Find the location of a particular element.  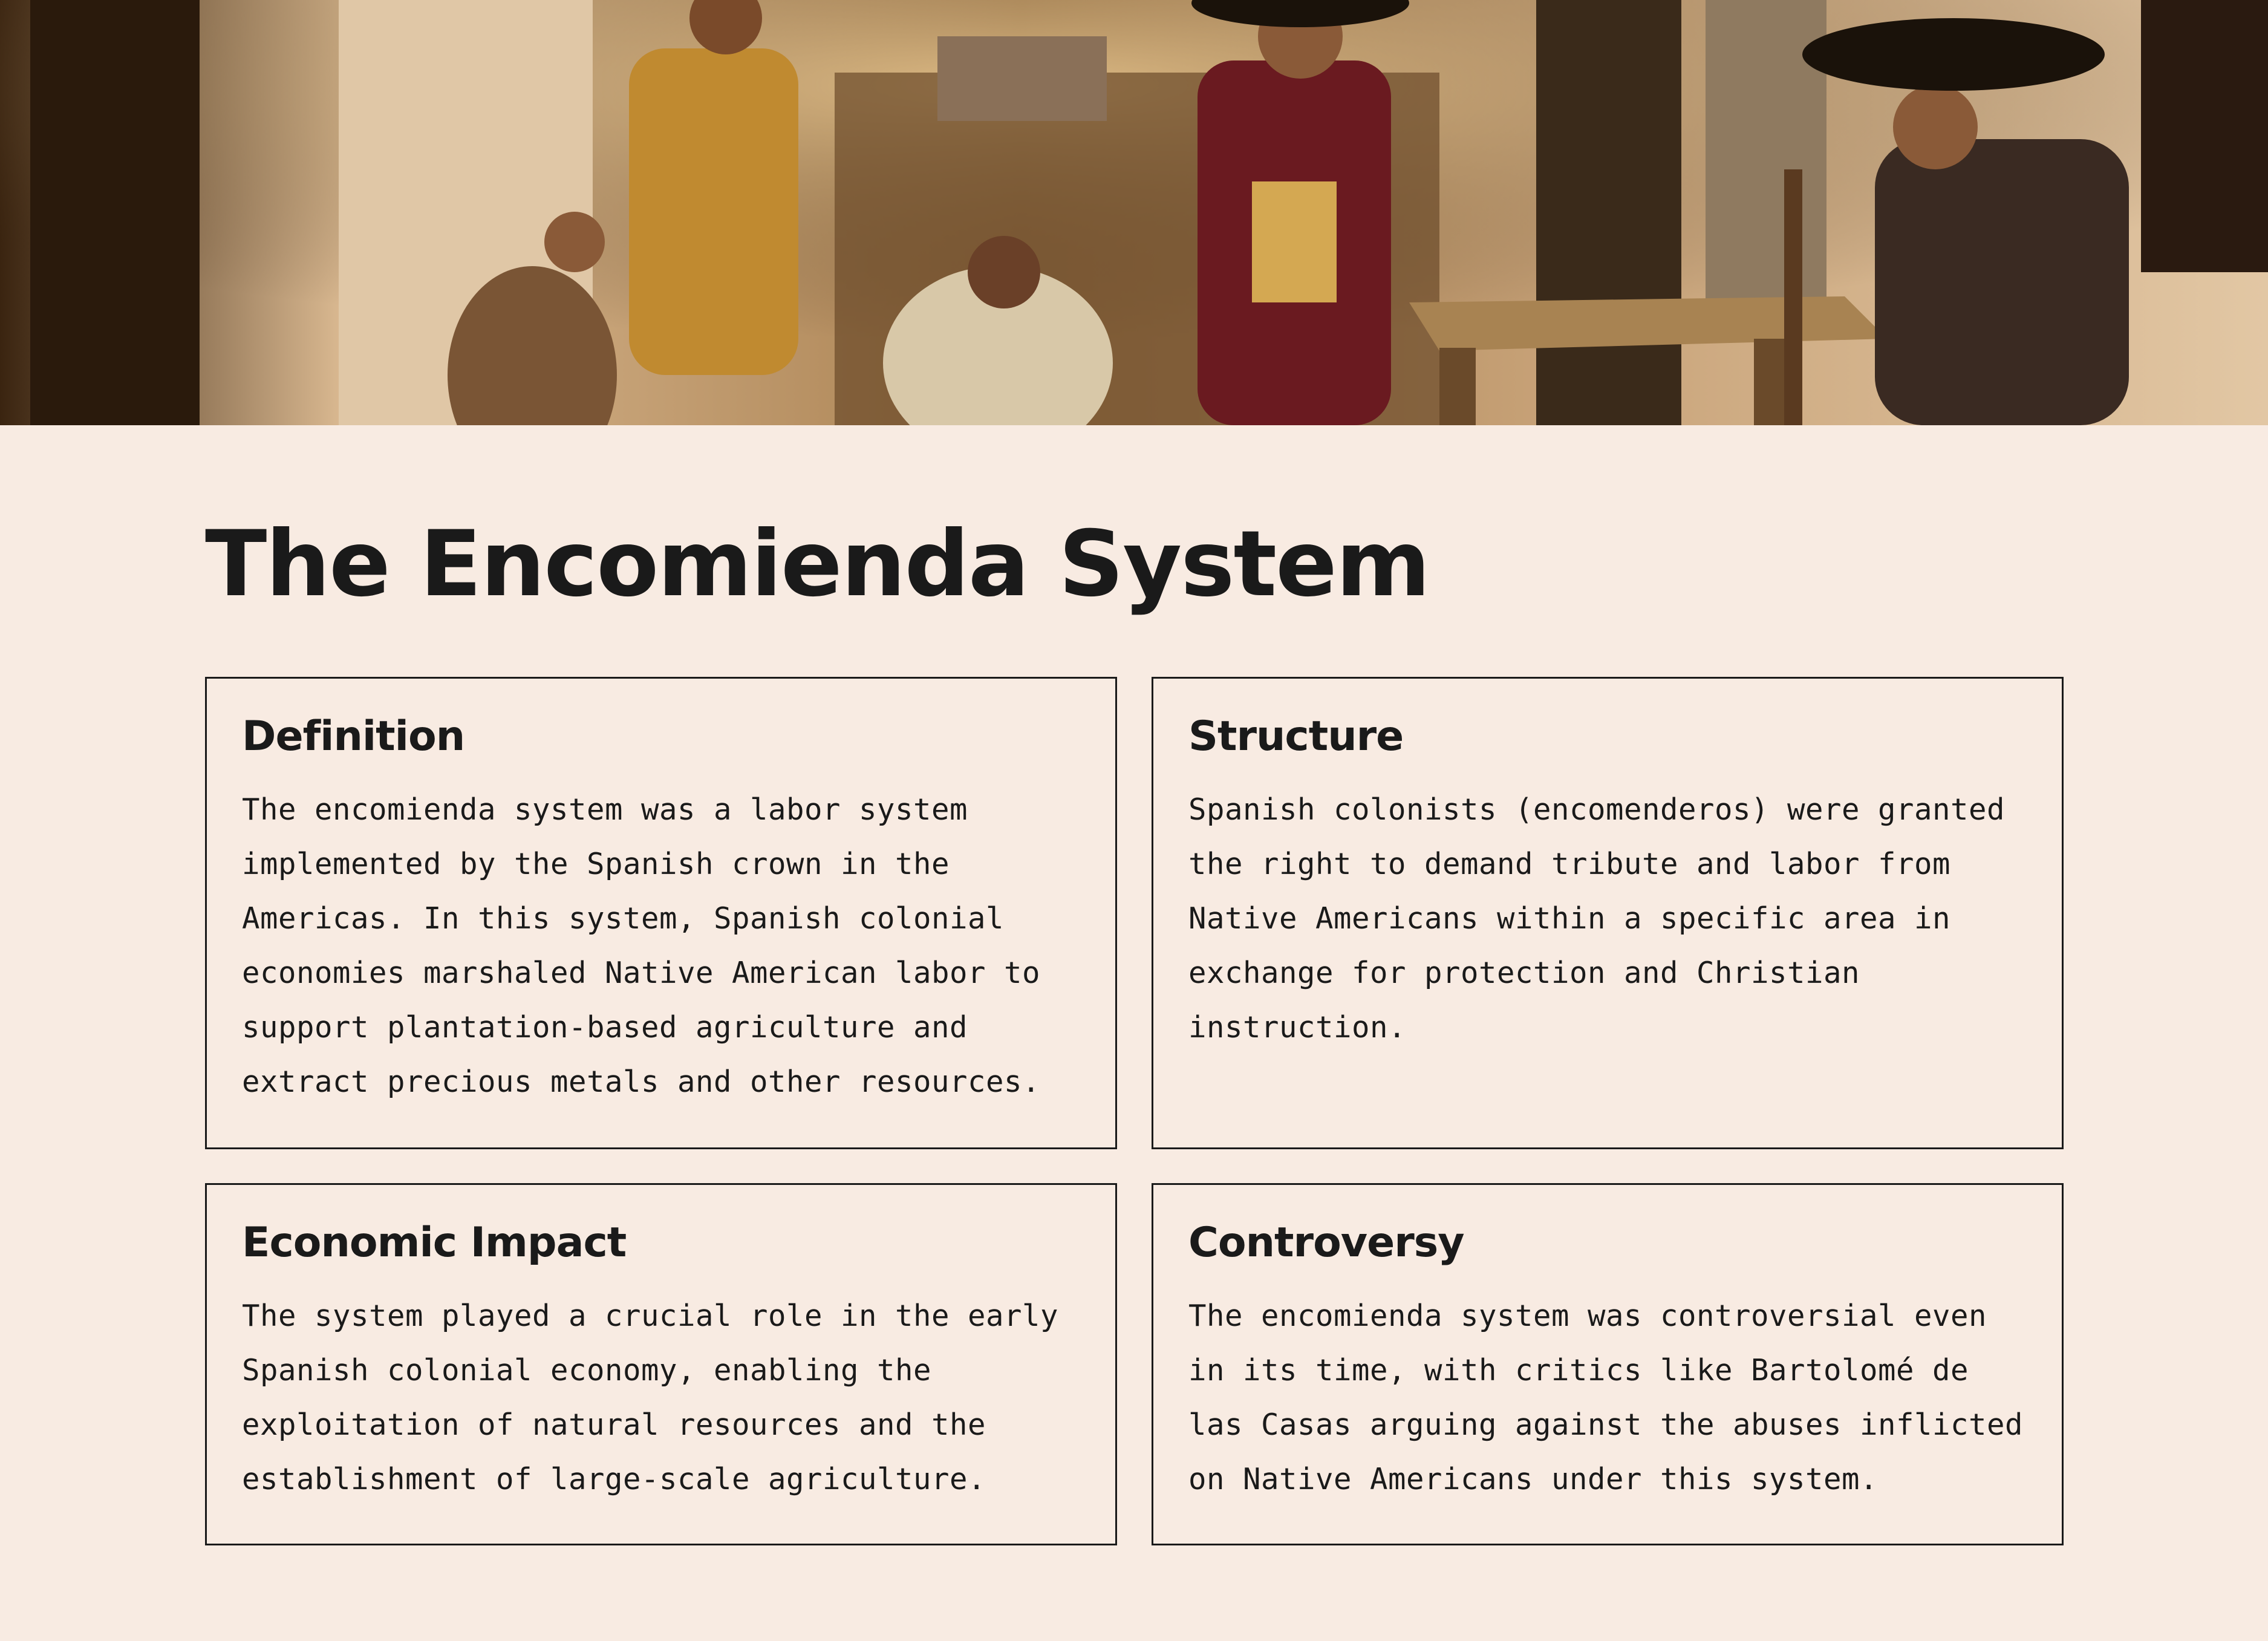

card-heading-economic-impact: Economic Impact is located at coordinates (434, 1243).